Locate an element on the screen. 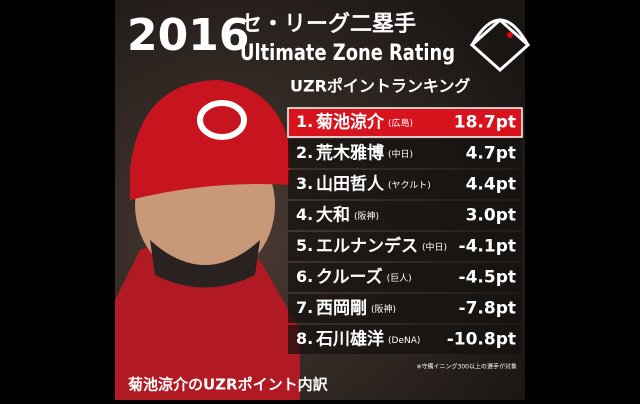 The height and width of the screenshot is (404, 640). player-name: クルーズ is located at coordinates (349, 277).